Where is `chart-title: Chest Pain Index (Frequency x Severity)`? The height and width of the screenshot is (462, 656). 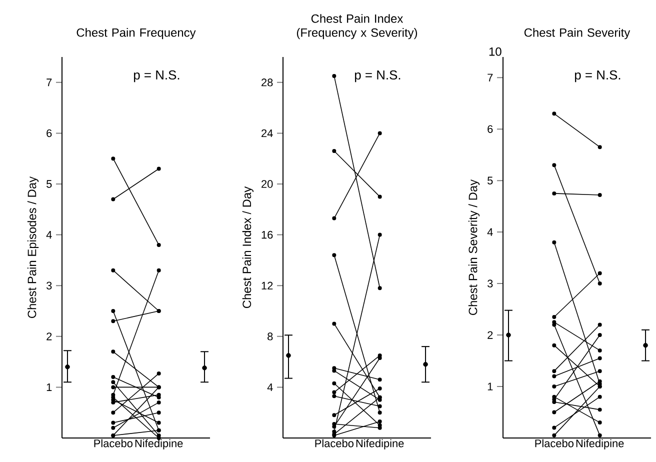 chart-title: Chest Pain Index (Frequency x Severity) is located at coordinates (357, 27).